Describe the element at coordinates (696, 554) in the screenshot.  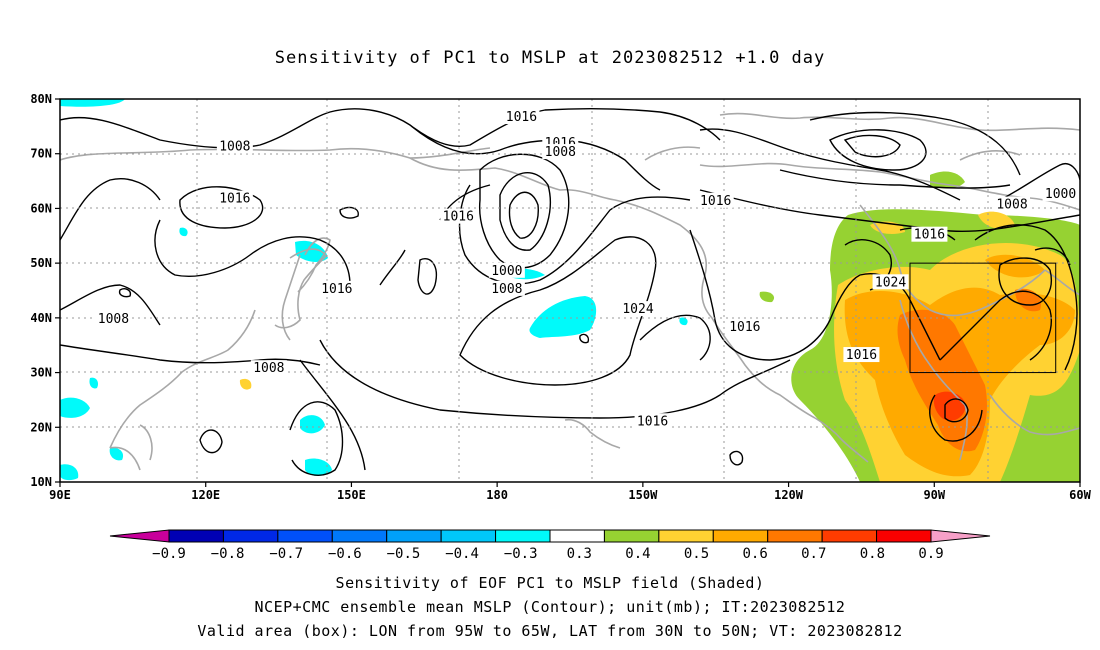
I see `colorbar-label: 0.5` at that location.